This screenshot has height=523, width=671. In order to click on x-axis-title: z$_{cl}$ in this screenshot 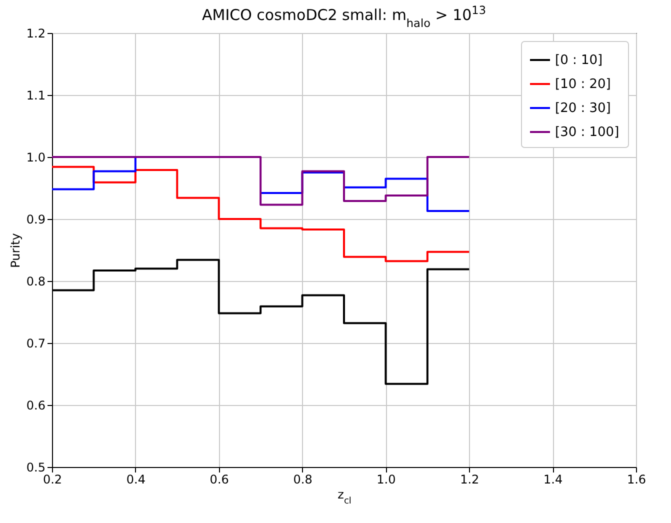, I will do `click(345, 497)`.